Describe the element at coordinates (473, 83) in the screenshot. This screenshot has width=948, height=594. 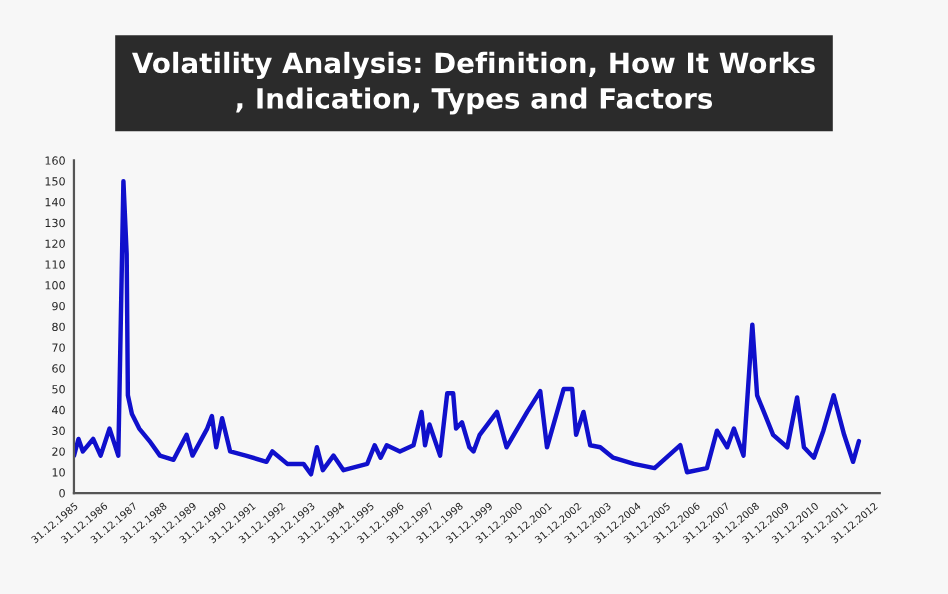
I see `chart-title: Volatility Analysis: Definition, How It Works , Indication, Types and Factors` at that location.